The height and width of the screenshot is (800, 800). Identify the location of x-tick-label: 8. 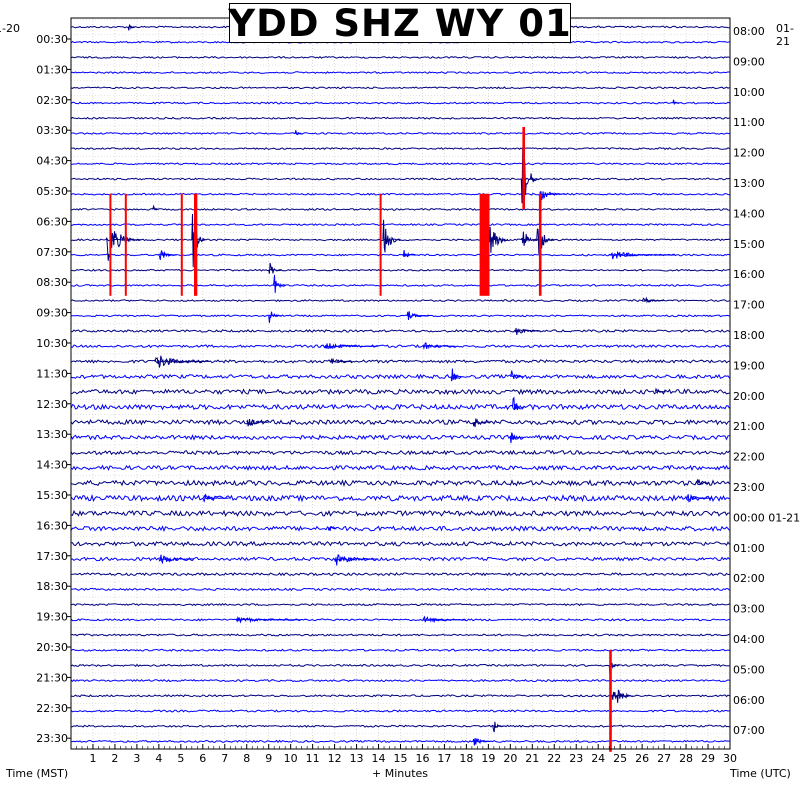
(246, 758).